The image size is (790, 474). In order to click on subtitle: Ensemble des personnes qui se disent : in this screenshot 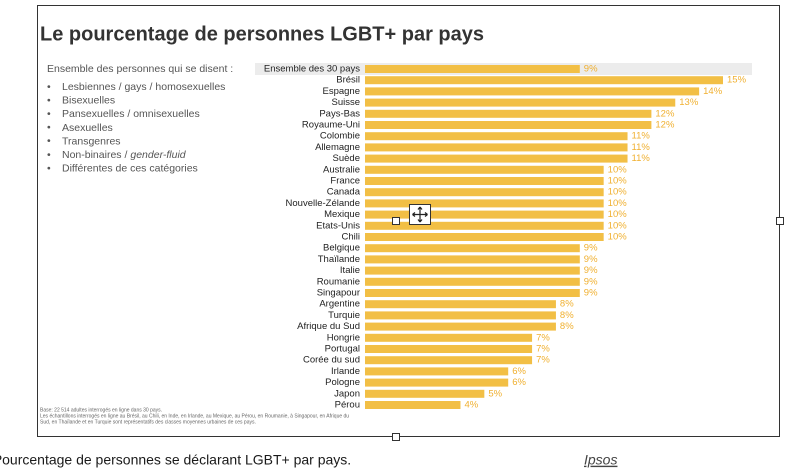, I will do `click(140, 69)`.